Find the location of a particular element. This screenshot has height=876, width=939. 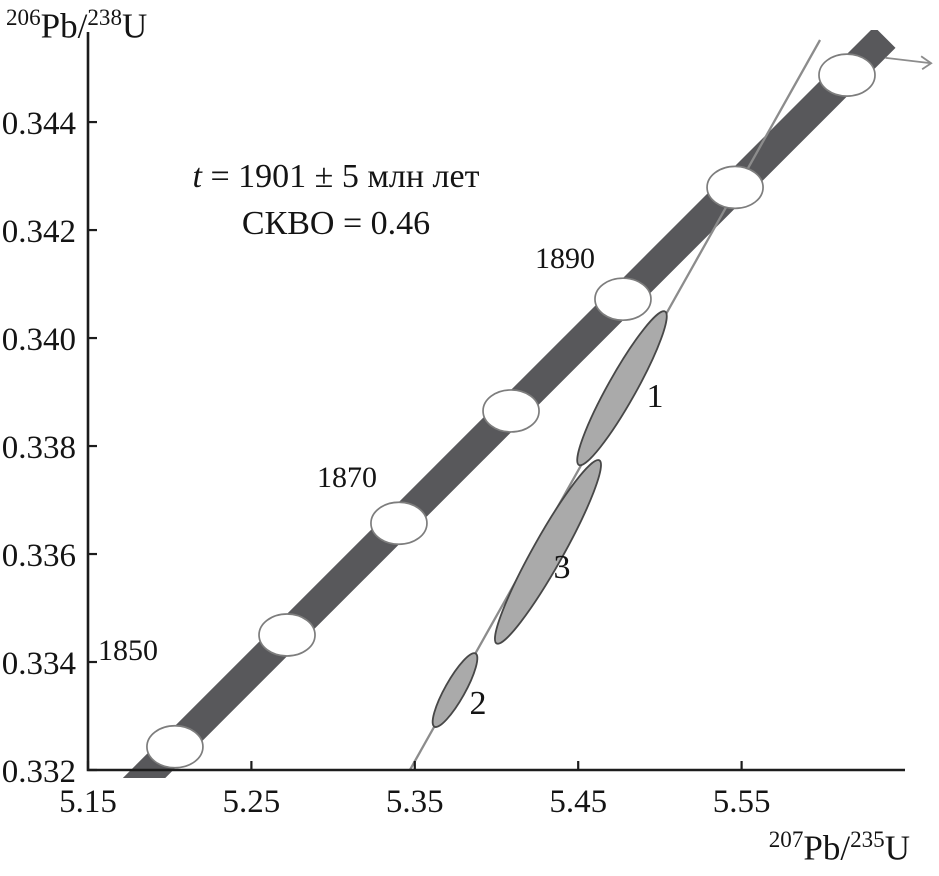

age-label-1870: 1870 is located at coordinates (347, 477).